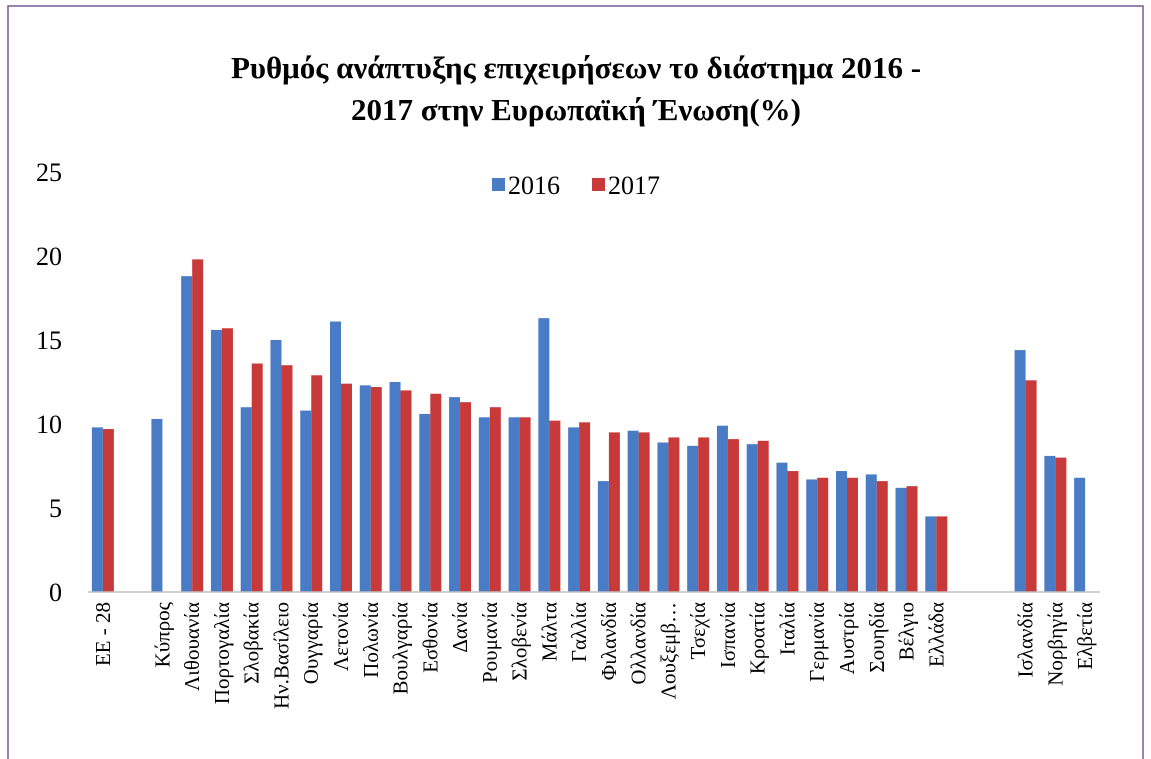  Describe the element at coordinates (534, 185) in the screenshot. I see `legend-label: 2016` at that location.